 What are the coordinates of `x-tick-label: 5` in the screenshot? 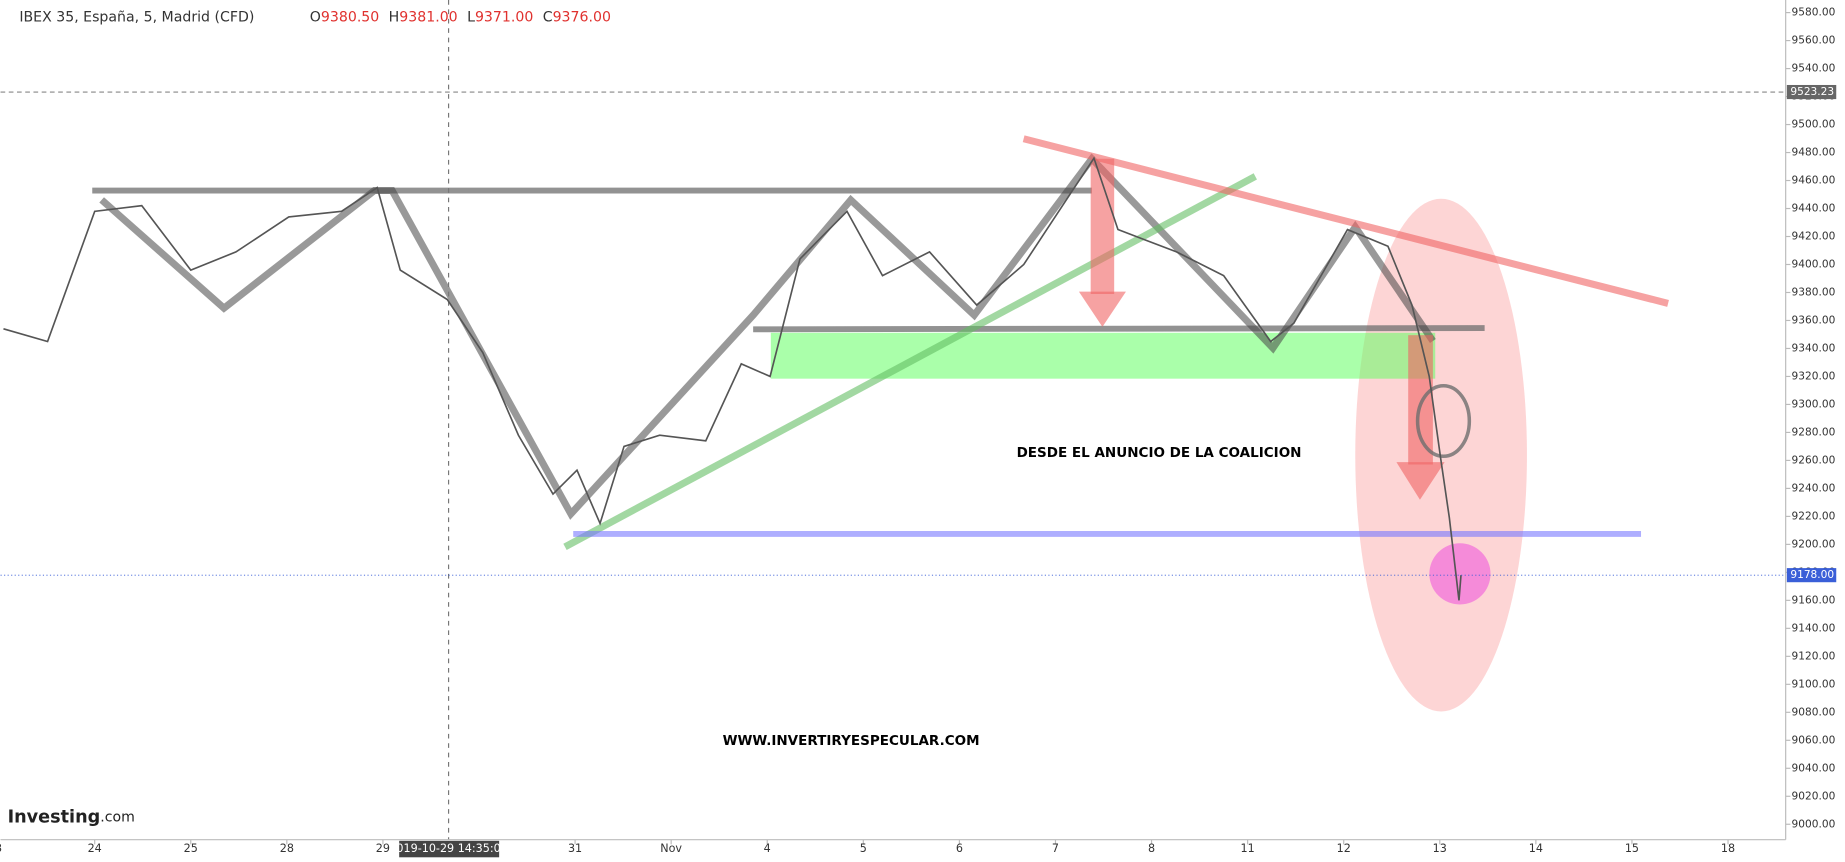 It's located at (863, 848).